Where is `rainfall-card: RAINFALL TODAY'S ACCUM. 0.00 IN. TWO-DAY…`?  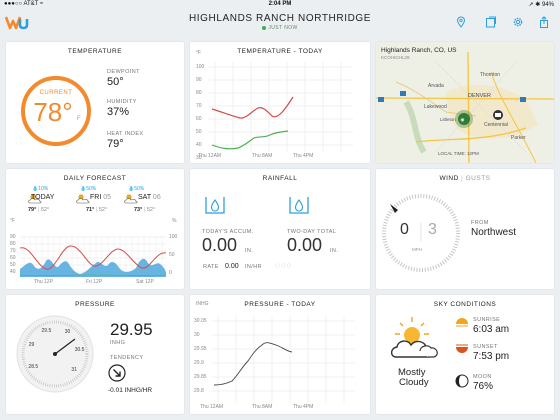
rainfall-card: RAINFALL TODAY'S ACCUM. 0.00 IN. TWO-DAY… is located at coordinates (280, 229).